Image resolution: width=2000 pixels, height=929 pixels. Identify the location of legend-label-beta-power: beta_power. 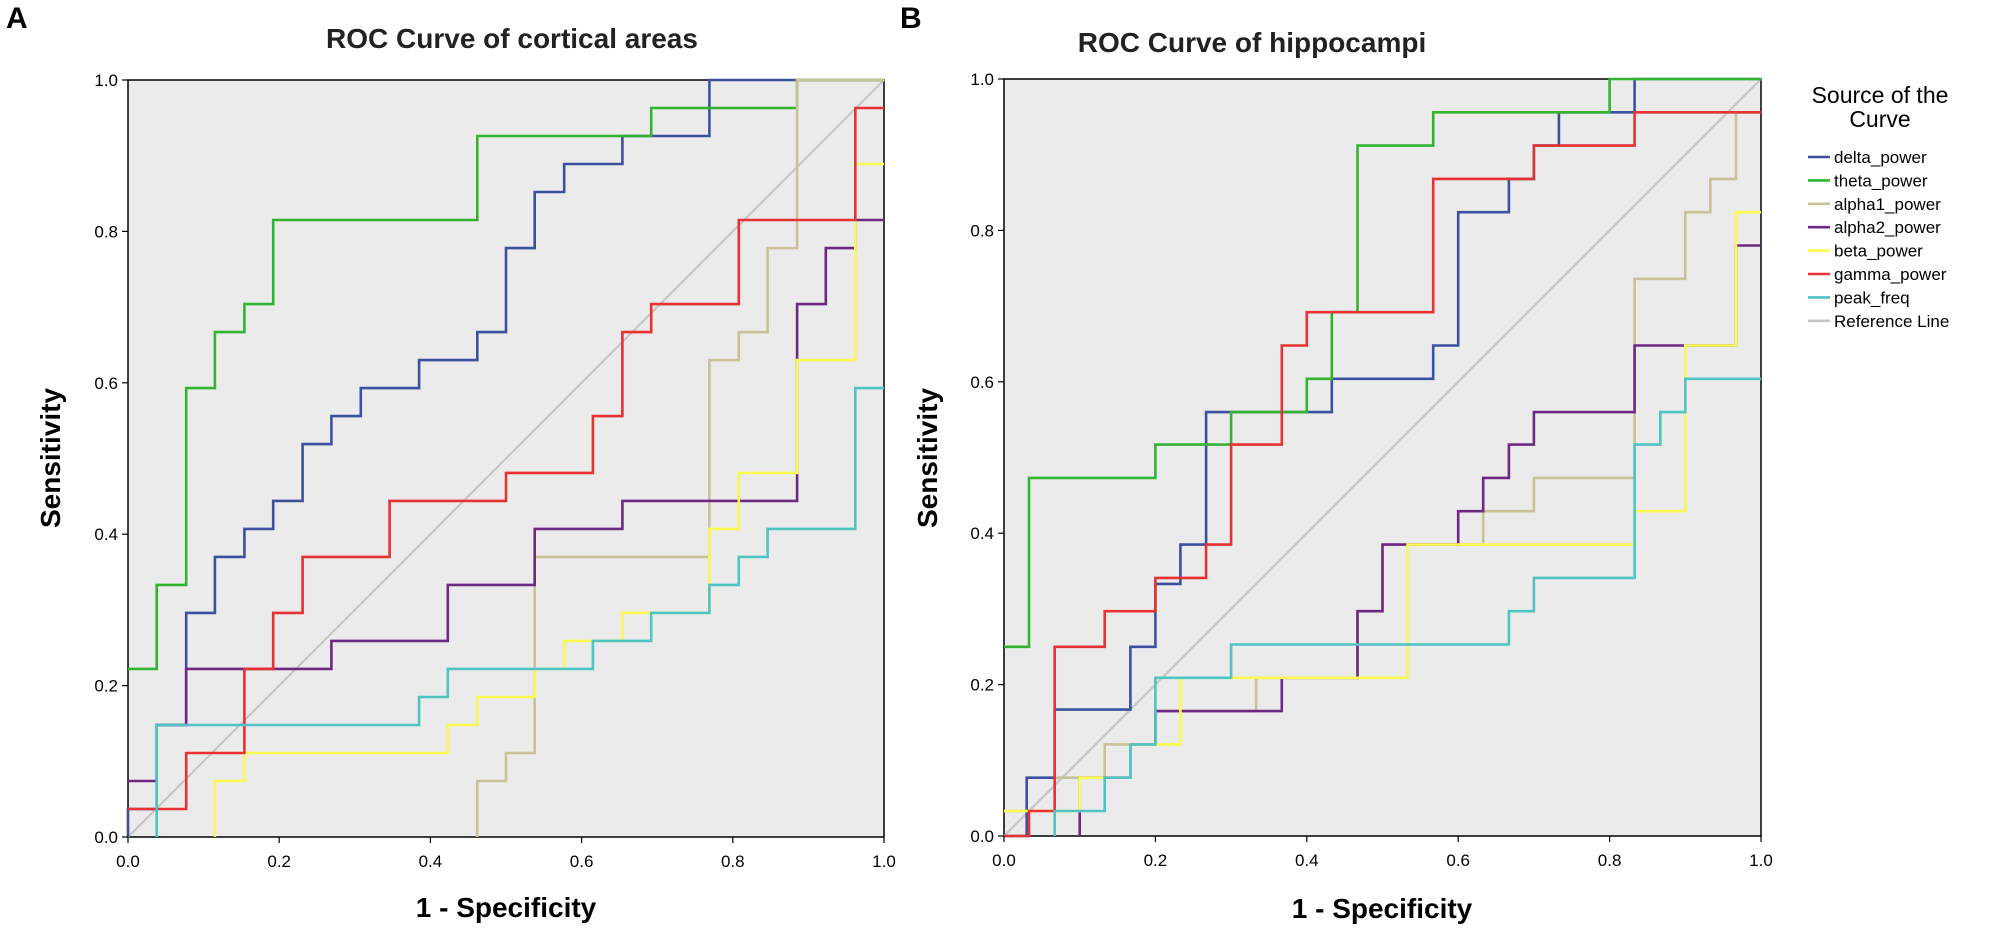
(1878, 251).